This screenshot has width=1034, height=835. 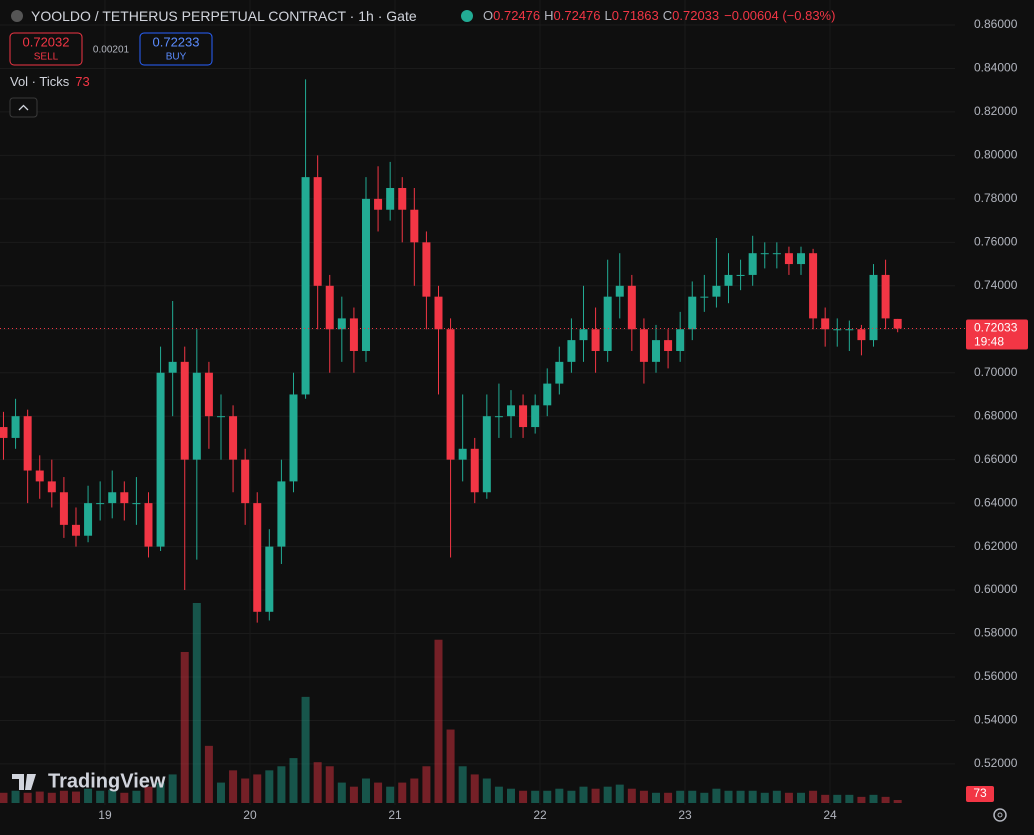 What do you see at coordinates (176, 57) in the screenshot?
I see `buy-label: BUY` at bounding box center [176, 57].